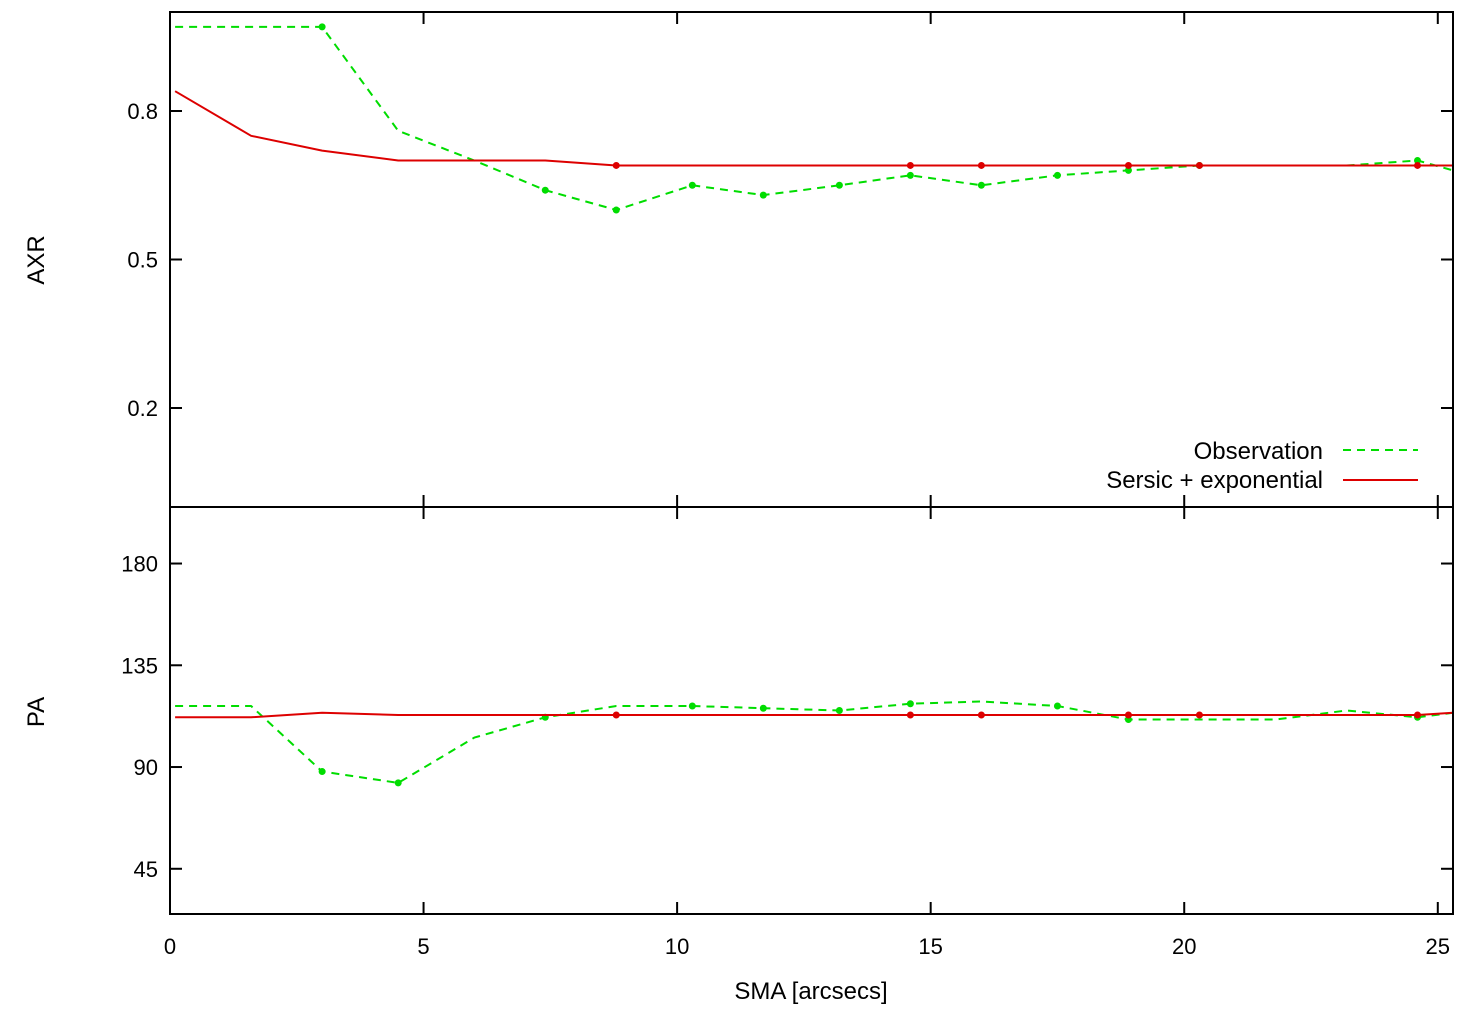 Image resolution: width=1475 pixels, height=1015 pixels. Describe the element at coordinates (677, 946) in the screenshot. I see `x-tick-label: 10` at that location.